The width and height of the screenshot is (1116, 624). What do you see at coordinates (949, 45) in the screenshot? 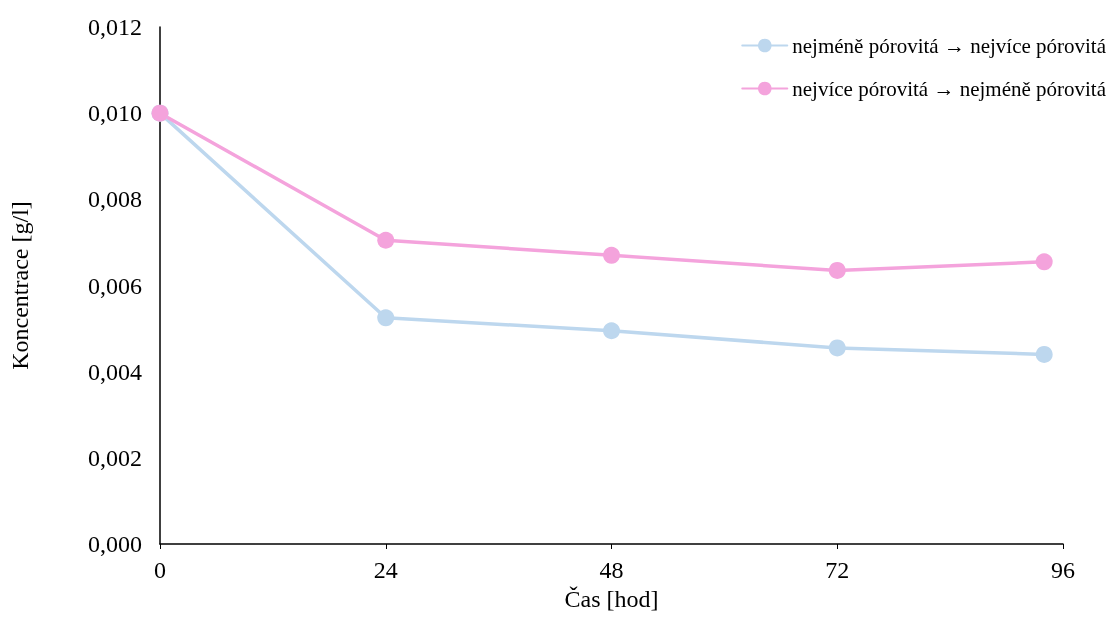
I see `legend-label: nejméně pórovitá → nejvíce pórovitá` at bounding box center [949, 45].